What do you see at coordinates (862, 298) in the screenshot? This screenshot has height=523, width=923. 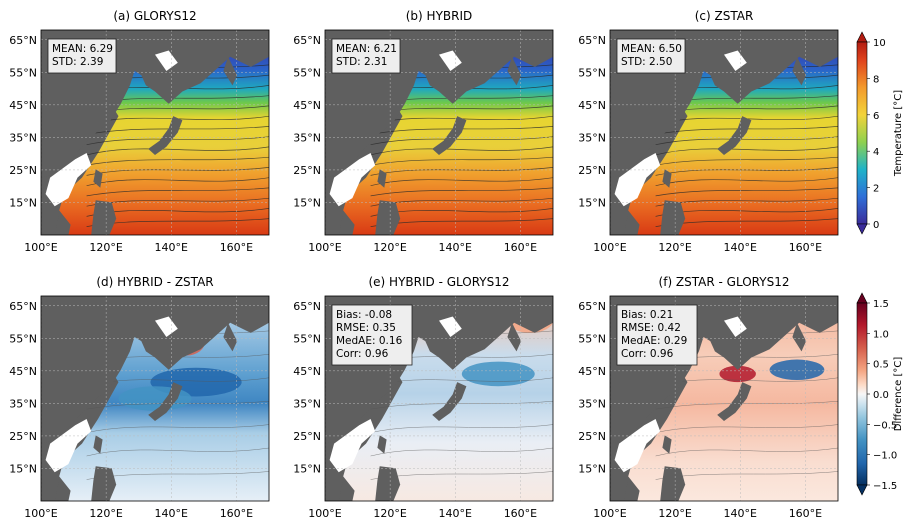 I see `colorbar-max-arrow` at bounding box center [862, 298].